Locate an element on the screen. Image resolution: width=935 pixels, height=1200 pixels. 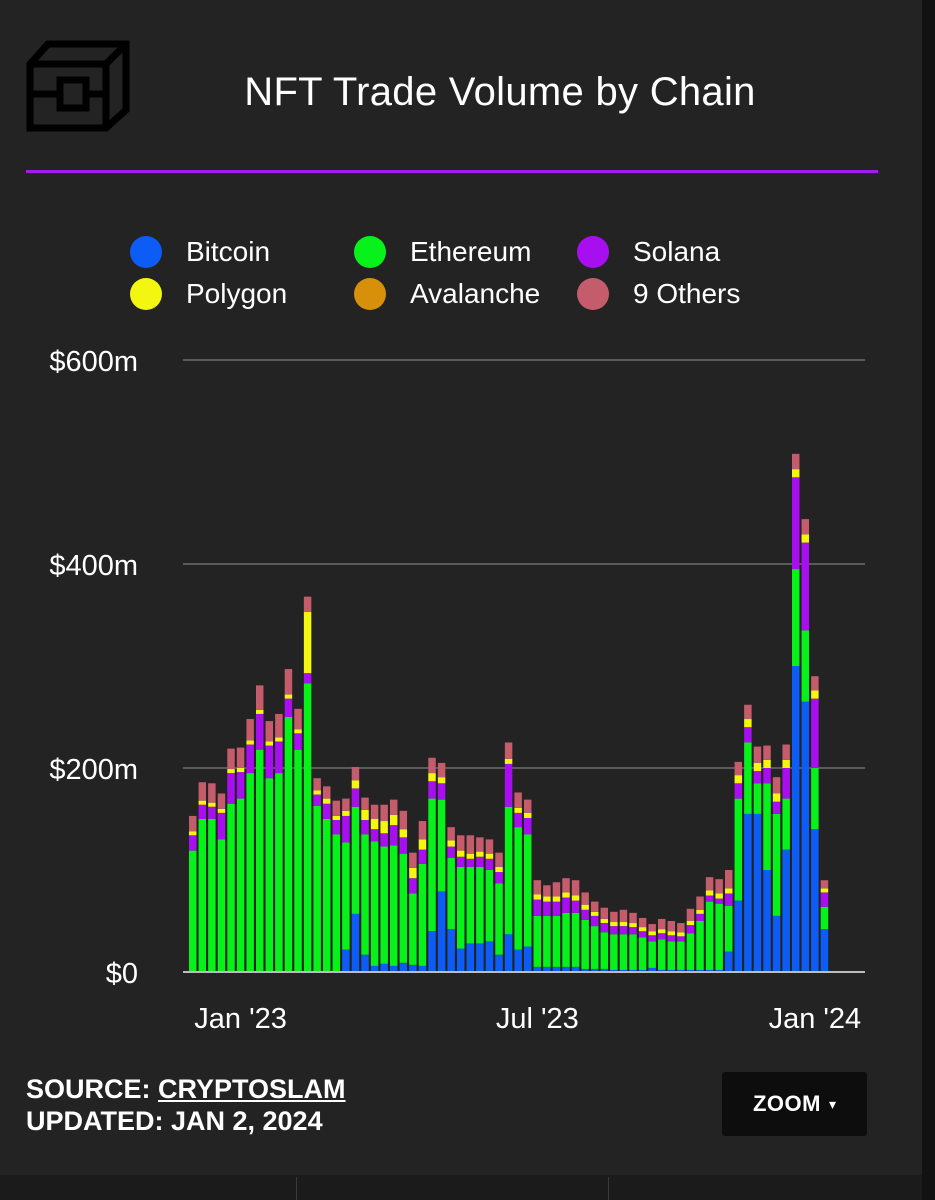
source-link: CRYPTOSLAM is located at coordinates (252, 1089).